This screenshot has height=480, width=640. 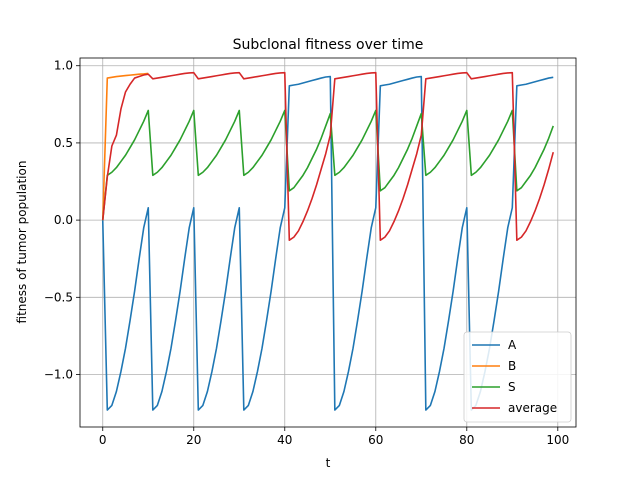 I want to click on y-tick-label: −1.0, so click(x=58, y=375).